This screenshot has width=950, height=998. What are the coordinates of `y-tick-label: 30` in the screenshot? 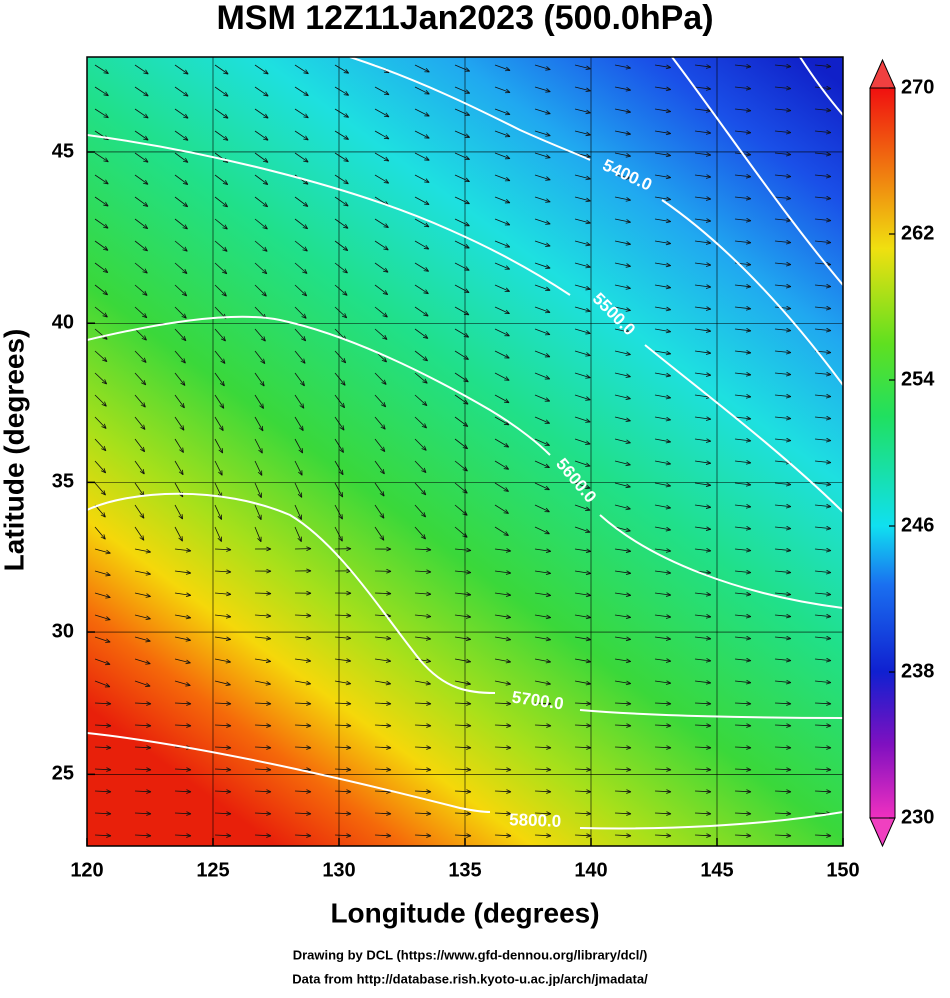 It's located at (63, 631).